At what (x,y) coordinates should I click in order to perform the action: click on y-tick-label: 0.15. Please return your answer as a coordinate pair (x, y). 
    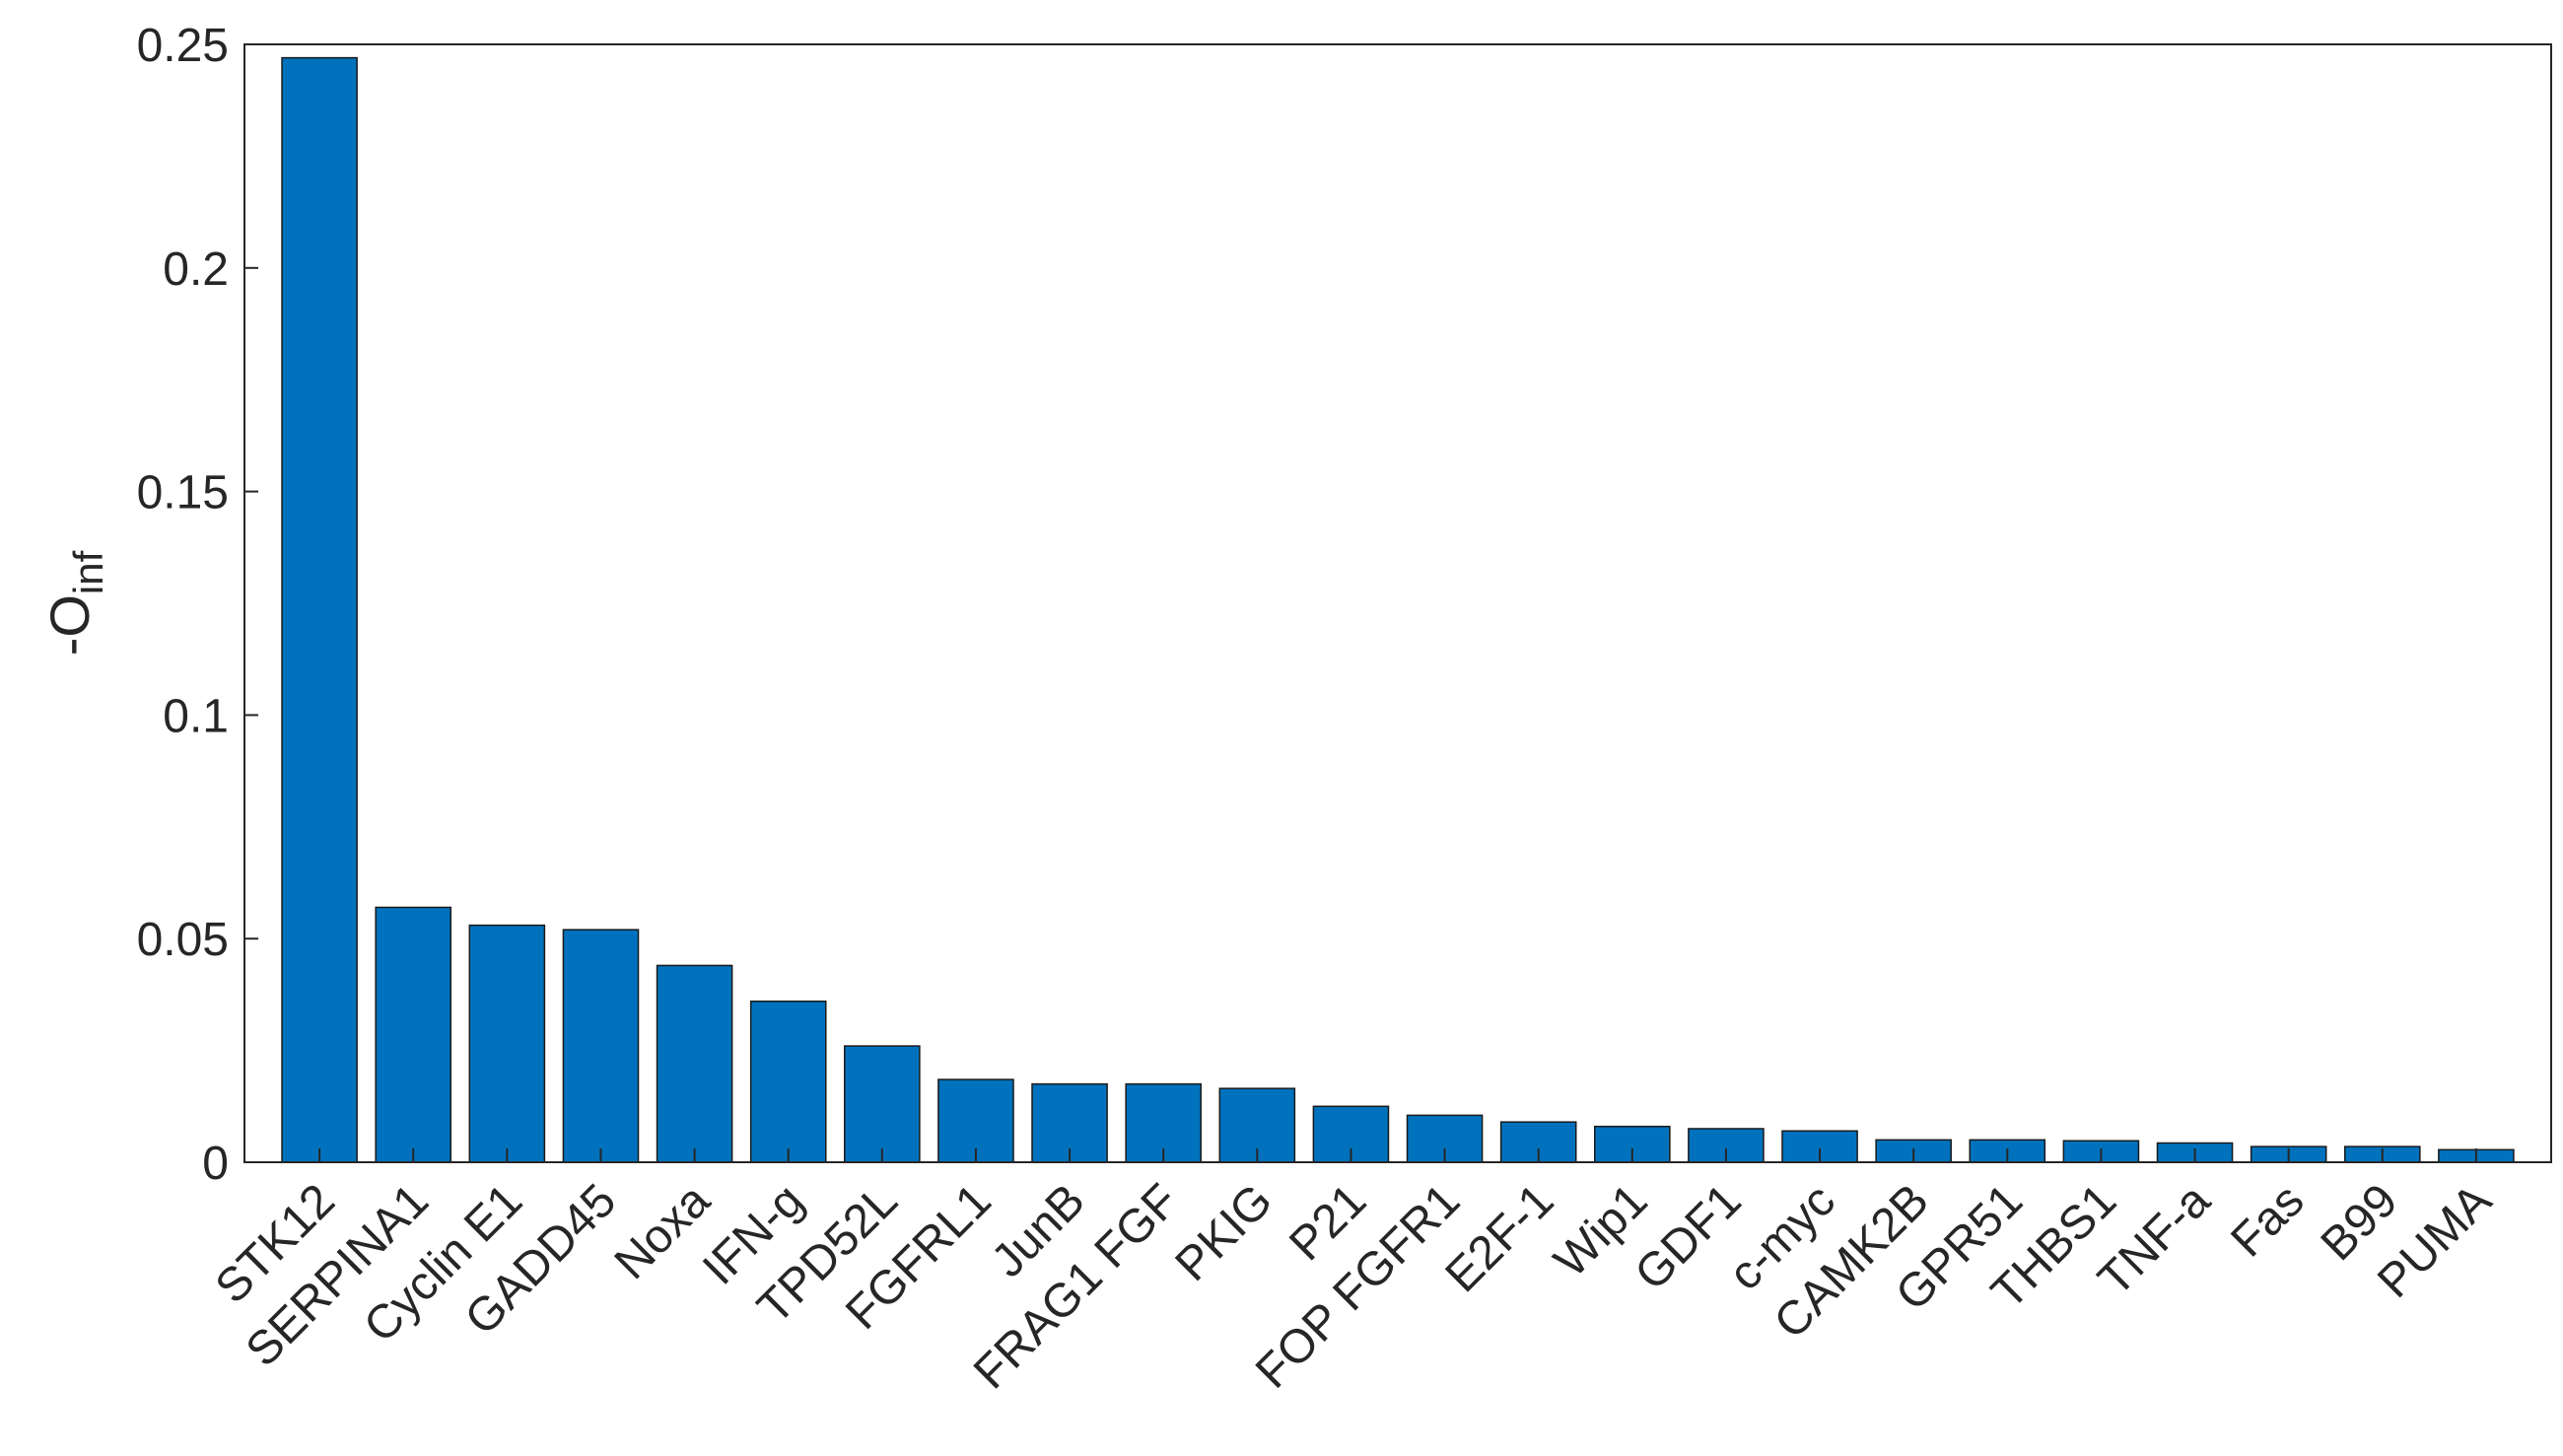
    Looking at the image, I should click on (183, 493).